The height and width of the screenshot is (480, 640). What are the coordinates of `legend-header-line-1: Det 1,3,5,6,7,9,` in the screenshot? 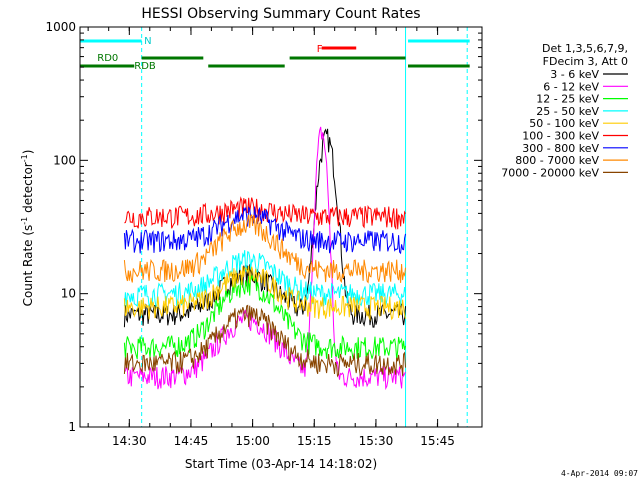 It's located at (585, 48).